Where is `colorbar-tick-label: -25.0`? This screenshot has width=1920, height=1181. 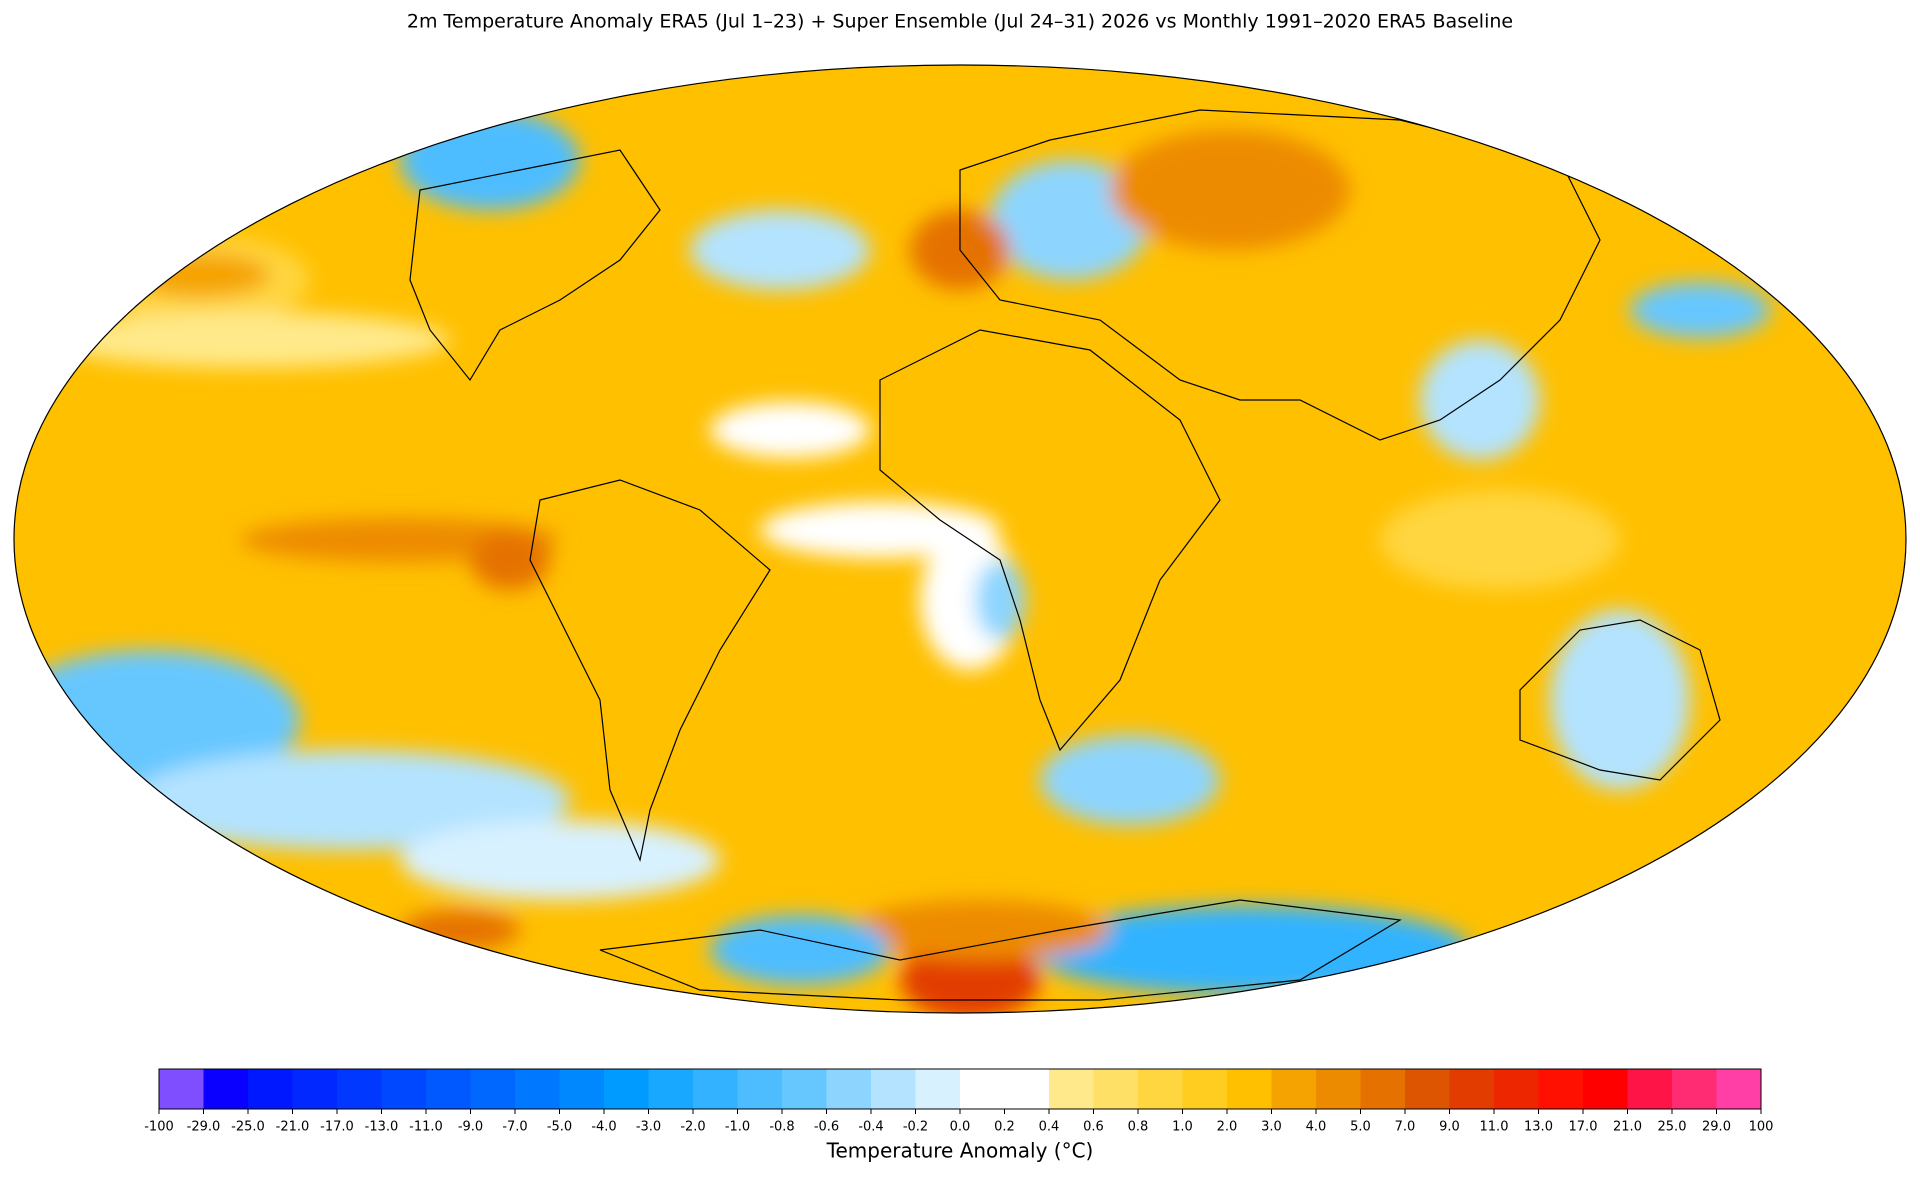
colorbar-tick-label: -25.0 is located at coordinates (248, 1127).